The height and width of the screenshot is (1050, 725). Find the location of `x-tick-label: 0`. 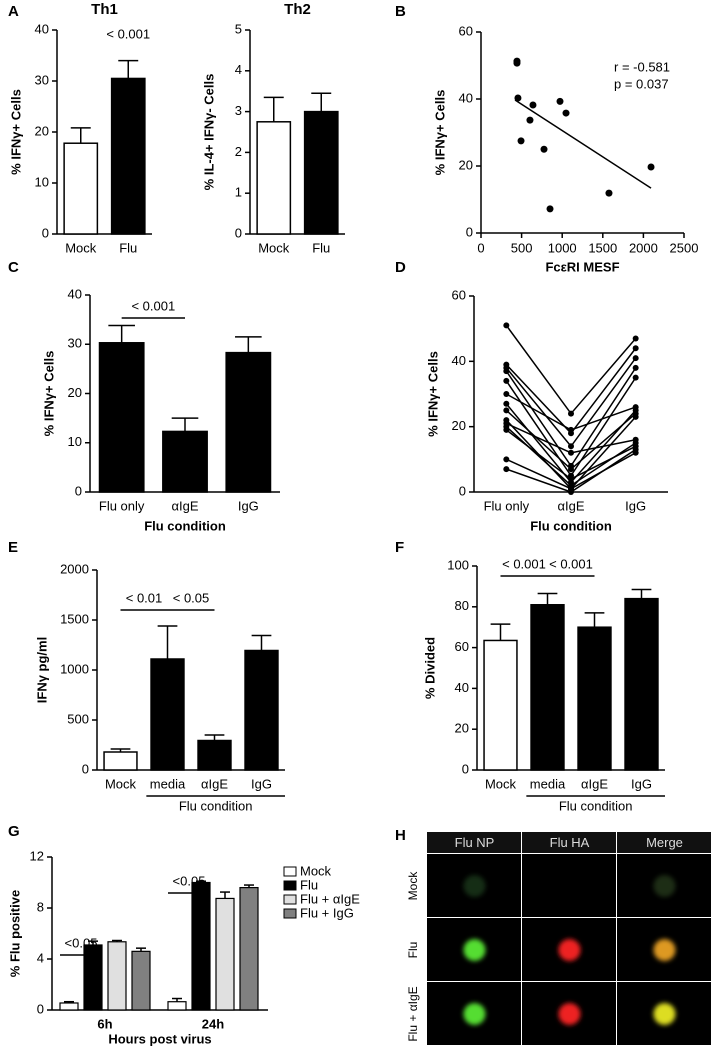

x-tick-label: 0 is located at coordinates (480, 247).